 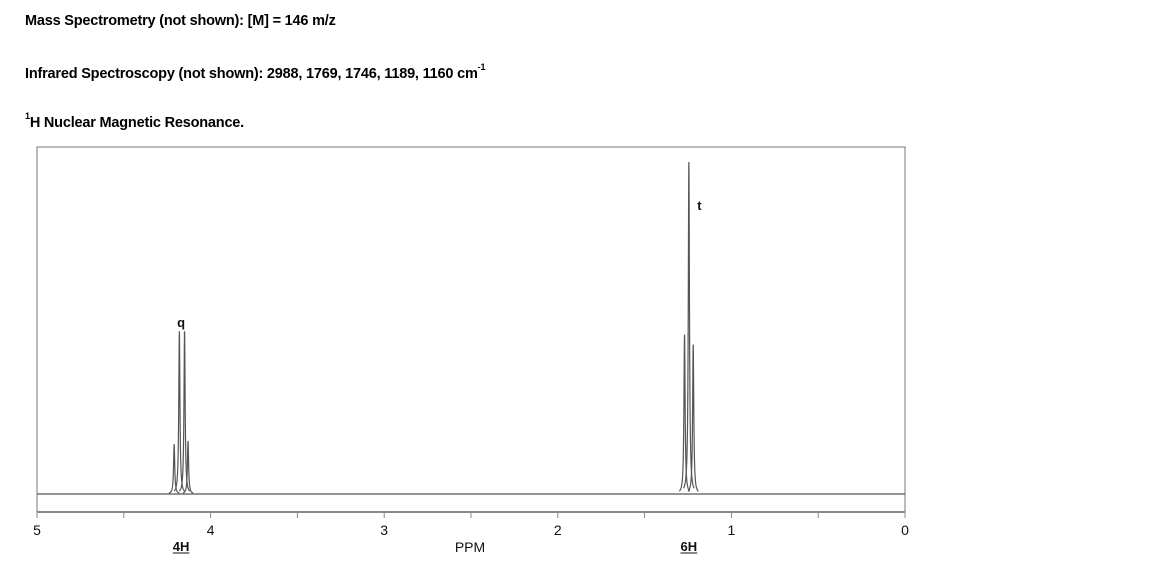 I want to click on x-tick-label: 1, so click(x=732, y=530).